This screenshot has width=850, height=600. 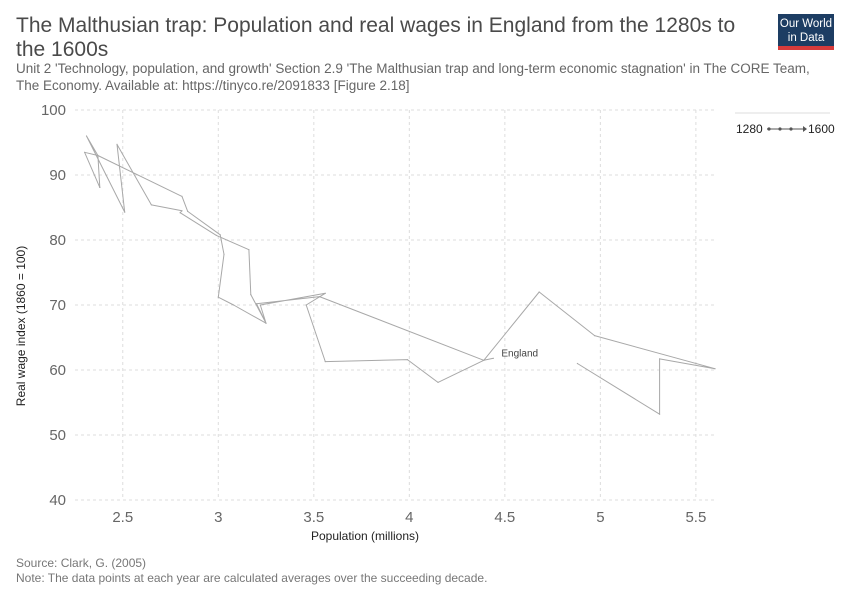 I want to click on x-tick-label: 4.5, so click(x=504, y=517).